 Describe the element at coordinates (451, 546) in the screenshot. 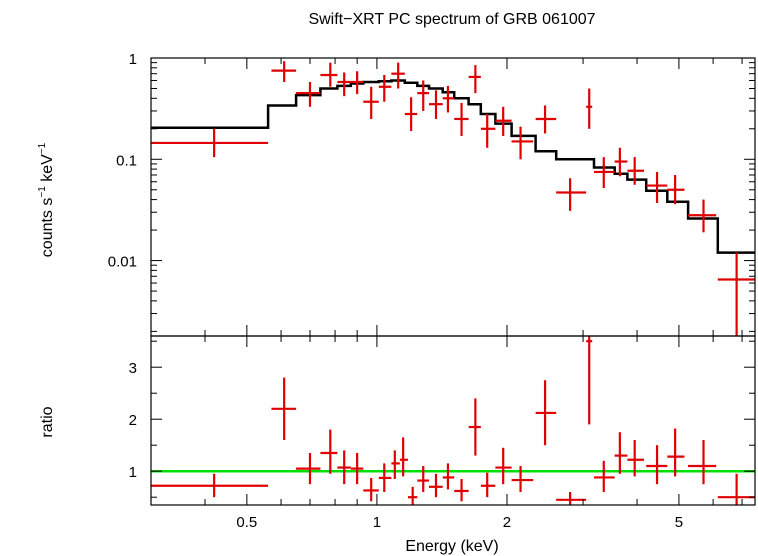

I see `x-axis-label: Energy (keV)` at that location.